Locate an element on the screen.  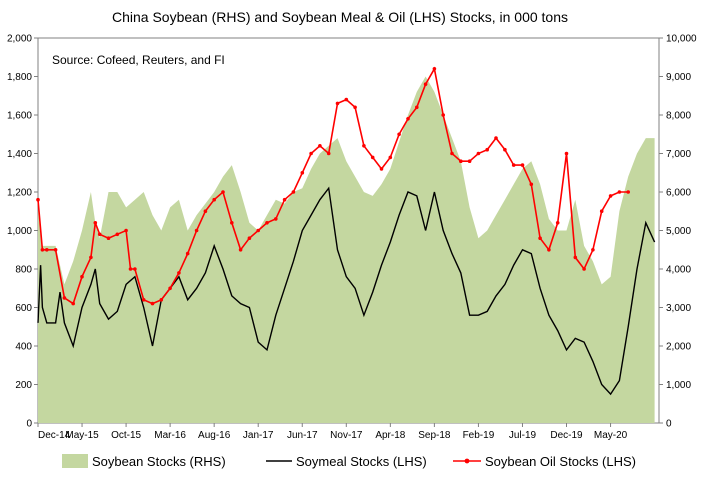
x-tick-label: Jul-19 is located at coordinates (523, 435).